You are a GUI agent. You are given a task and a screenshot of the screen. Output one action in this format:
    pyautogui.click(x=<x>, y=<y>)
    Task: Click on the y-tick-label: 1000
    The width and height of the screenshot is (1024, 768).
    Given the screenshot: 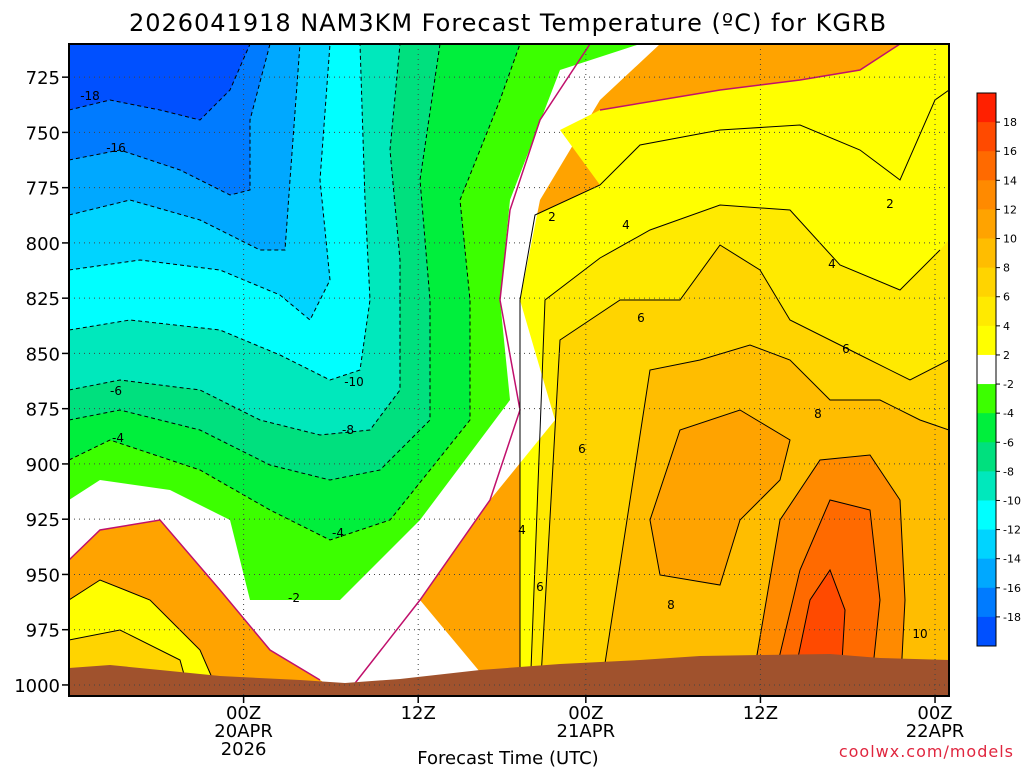 What is the action you would take?
    pyautogui.click(x=37, y=686)
    